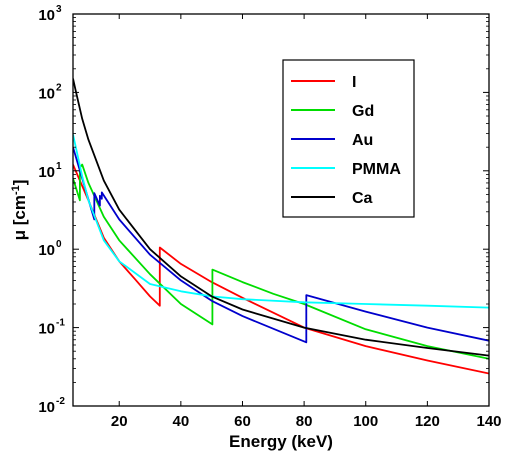  What do you see at coordinates (488, 421) in the screenshot?
I see `x-tick-label: 140` at bounding box center [488, 421].